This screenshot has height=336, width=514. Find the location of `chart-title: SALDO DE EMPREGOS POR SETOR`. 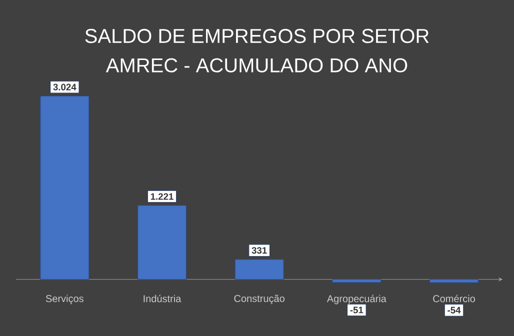

chart-title: SALDO DE EMPREGOS POR SETOR is located at coordinates (257, 36).